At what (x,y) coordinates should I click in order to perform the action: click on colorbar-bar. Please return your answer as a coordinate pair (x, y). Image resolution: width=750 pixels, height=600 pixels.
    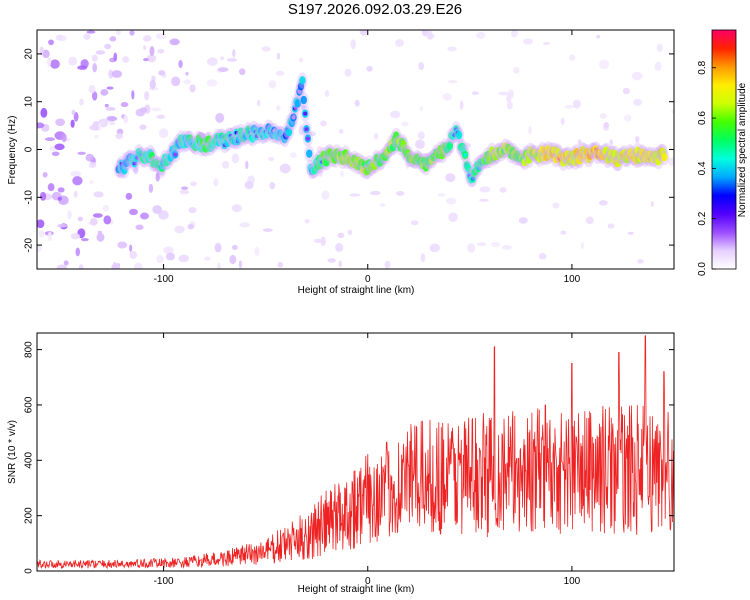
    Looking at the image, I should click on (724, 149).